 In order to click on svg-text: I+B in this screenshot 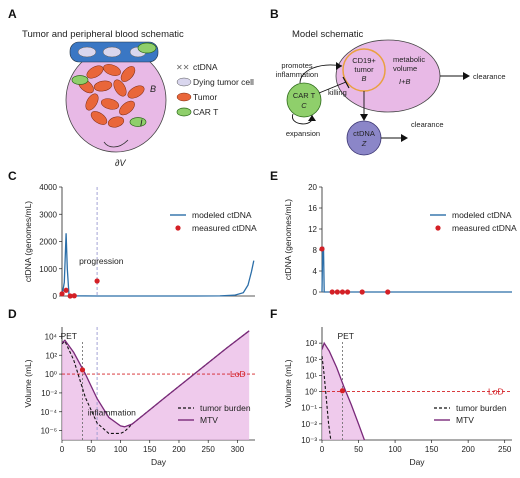, I will do `click(404, 81)`.